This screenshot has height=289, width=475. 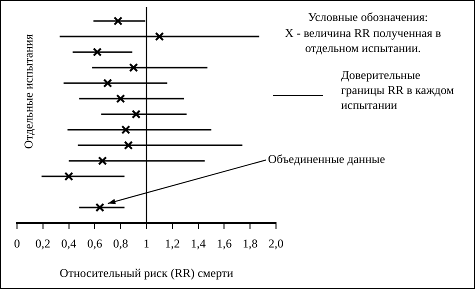 I want to click on x-tick-label: 1,8, so click(x=250, y=243).